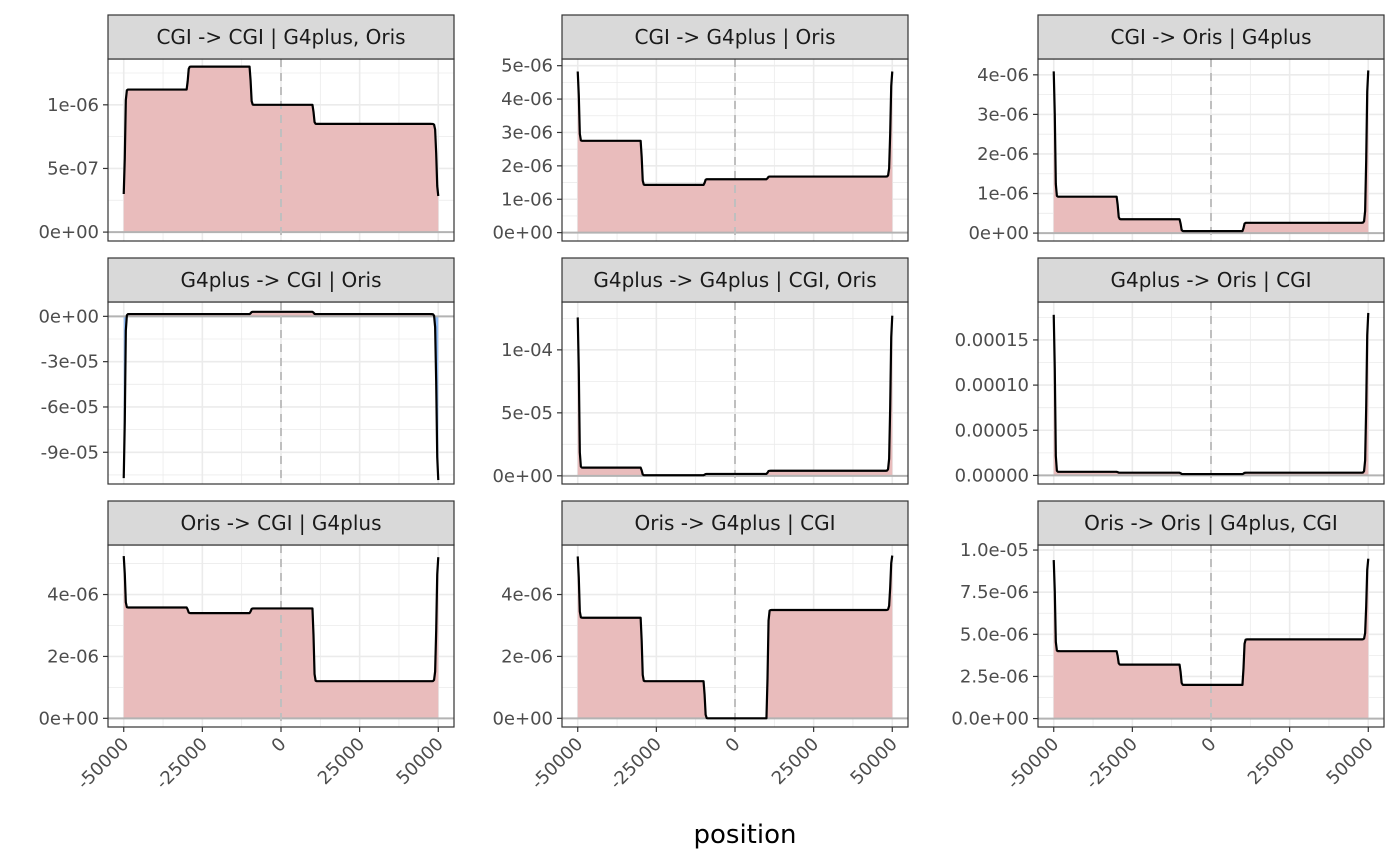 The image size is (1400, 865). I want to click on facet-title: CGI -> CGI | G4plus, Oris, so click(280, 37).